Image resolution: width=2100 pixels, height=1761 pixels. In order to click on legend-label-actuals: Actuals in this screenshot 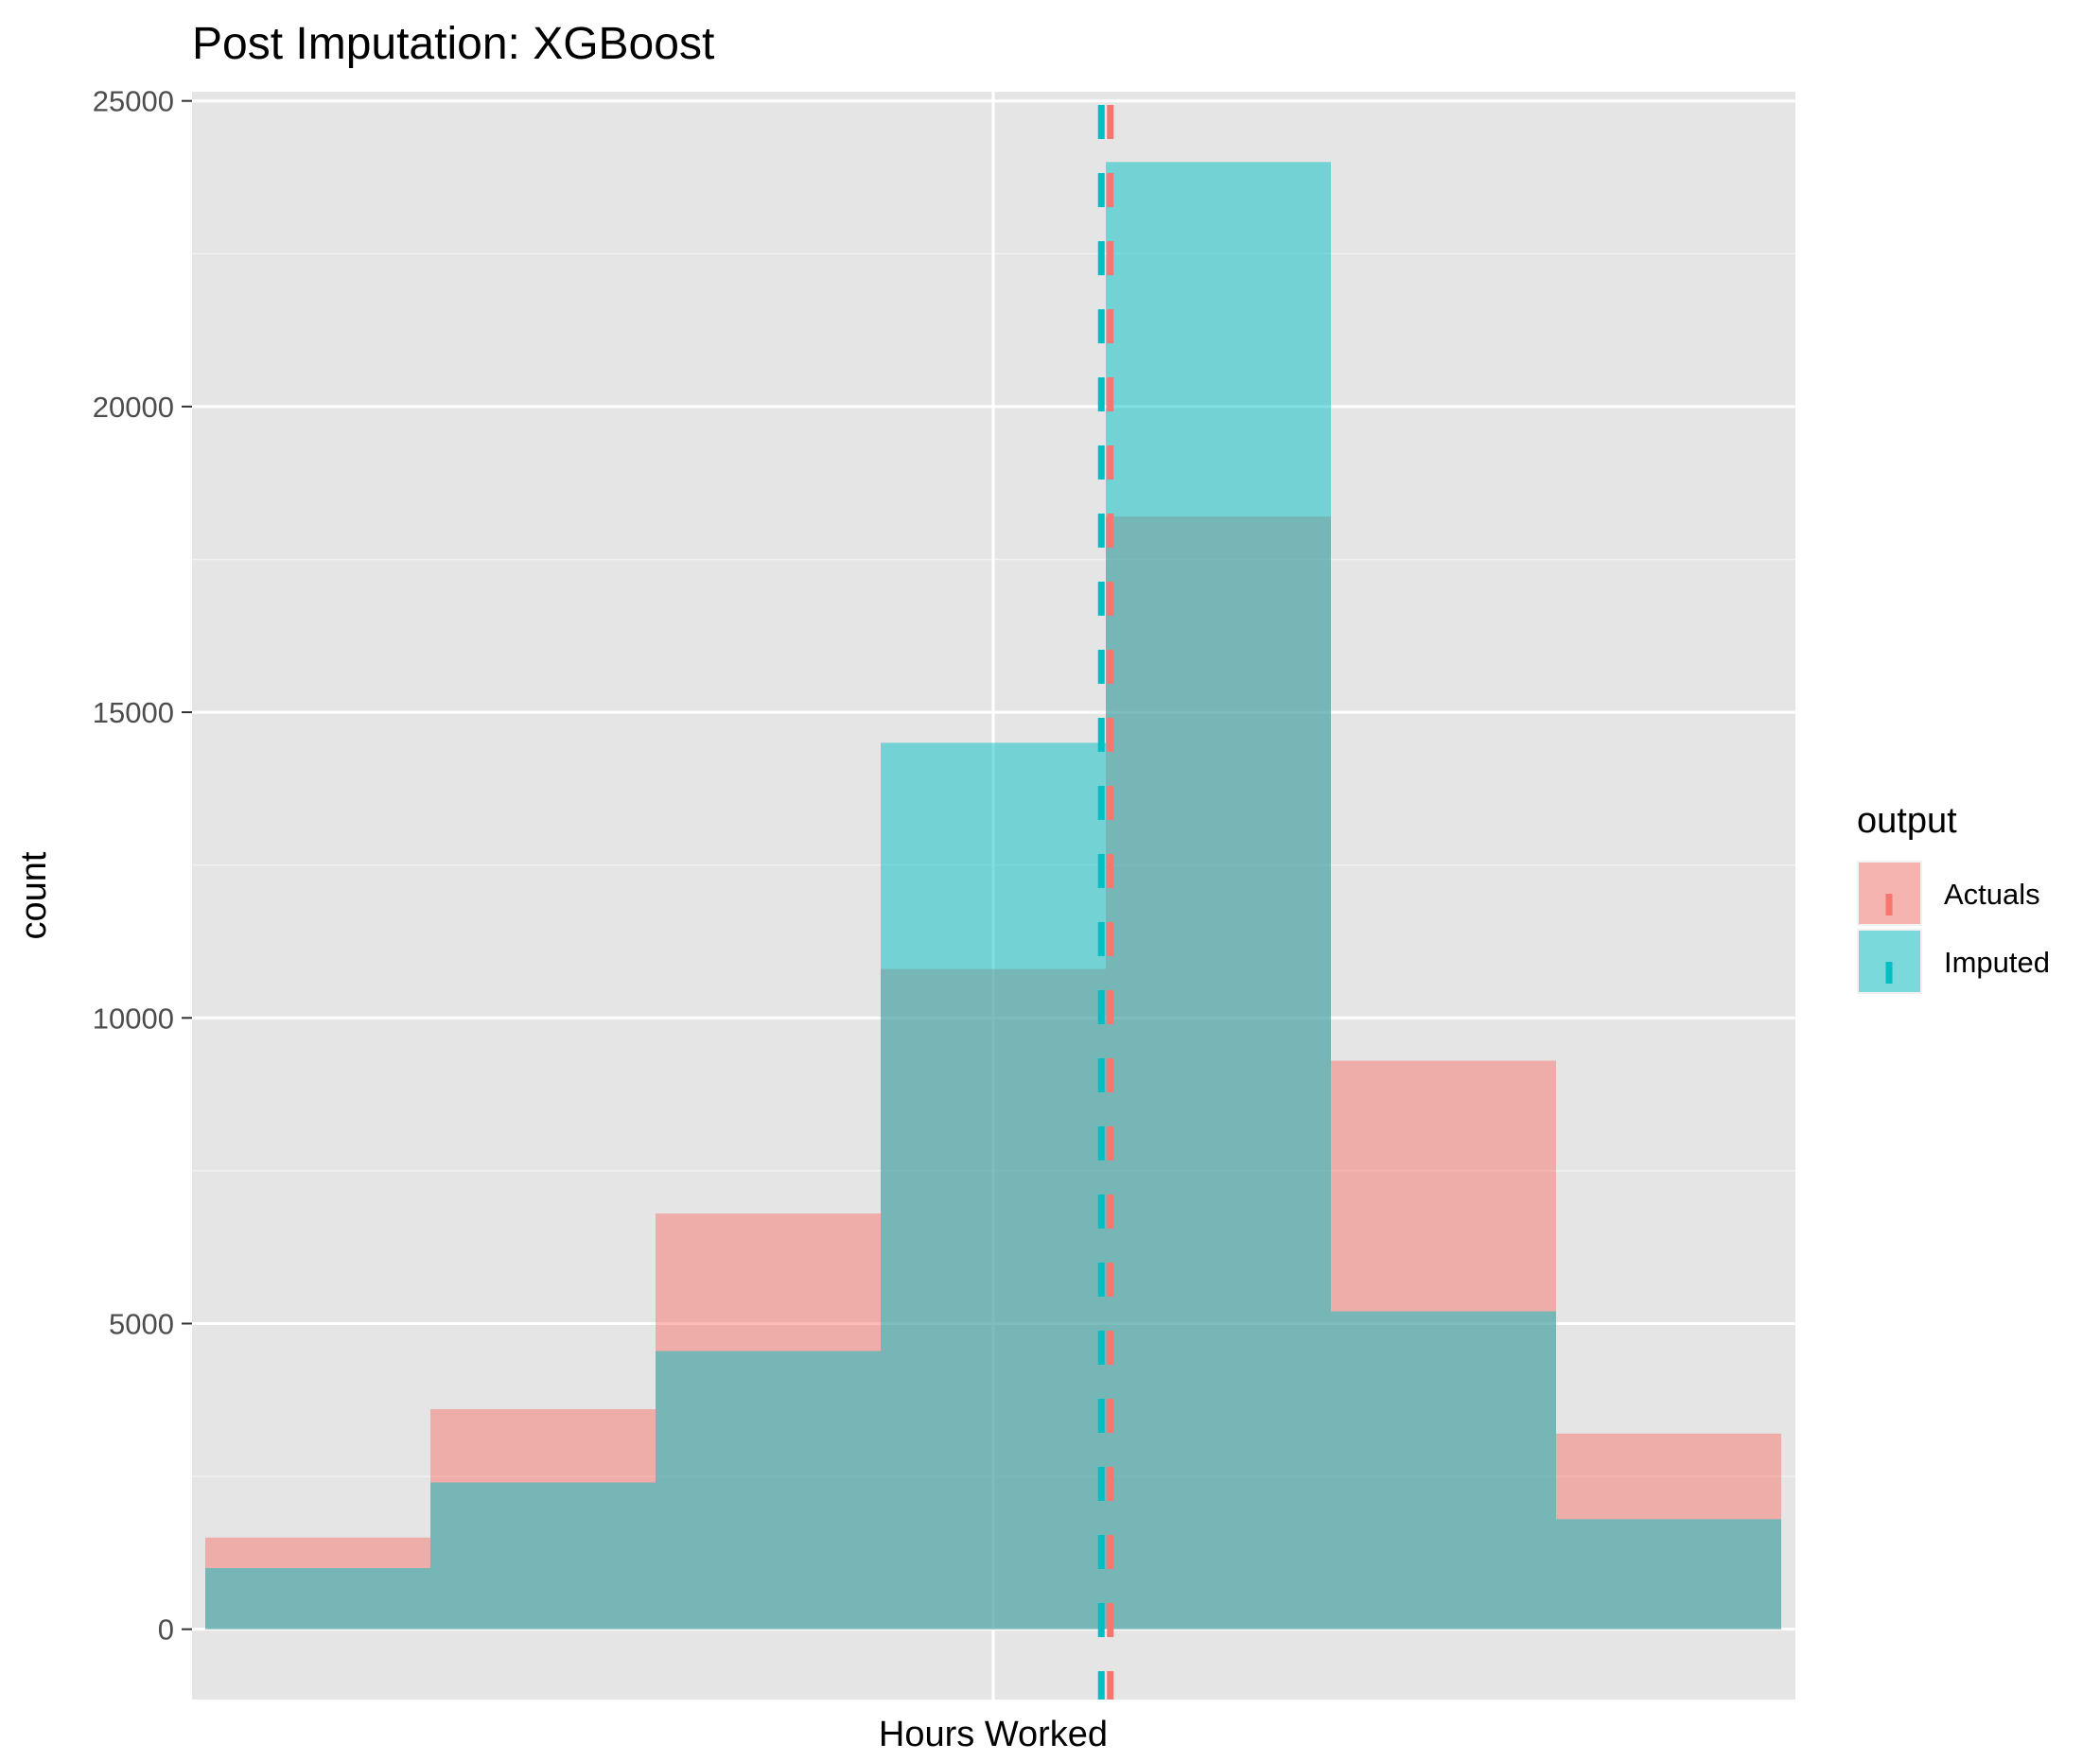, I will do `click(1992, 894)`.